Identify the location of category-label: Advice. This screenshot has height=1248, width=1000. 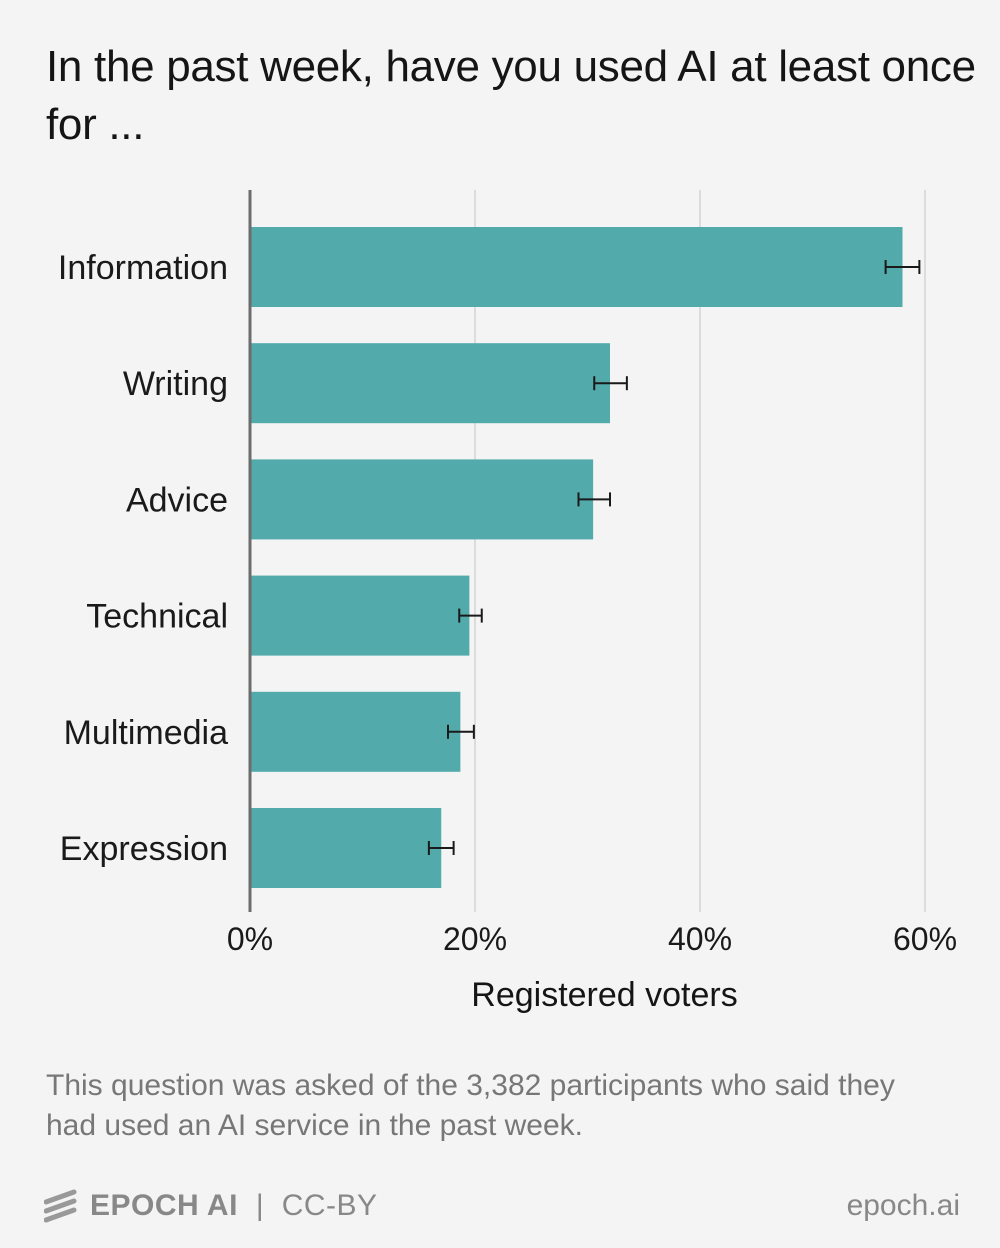
(177, 500).